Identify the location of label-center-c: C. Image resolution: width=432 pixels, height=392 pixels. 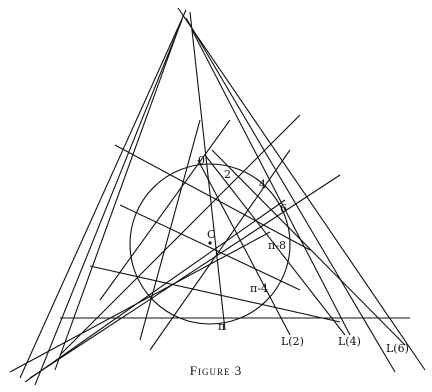
(211, 234).